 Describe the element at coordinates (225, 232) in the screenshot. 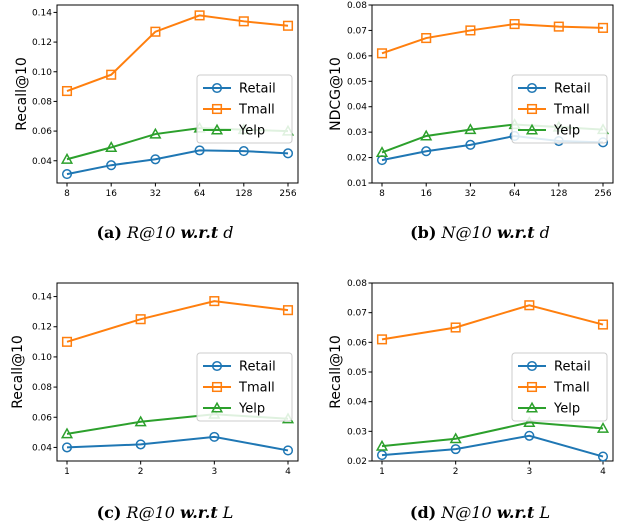

I see `caption-part: d` at that location.